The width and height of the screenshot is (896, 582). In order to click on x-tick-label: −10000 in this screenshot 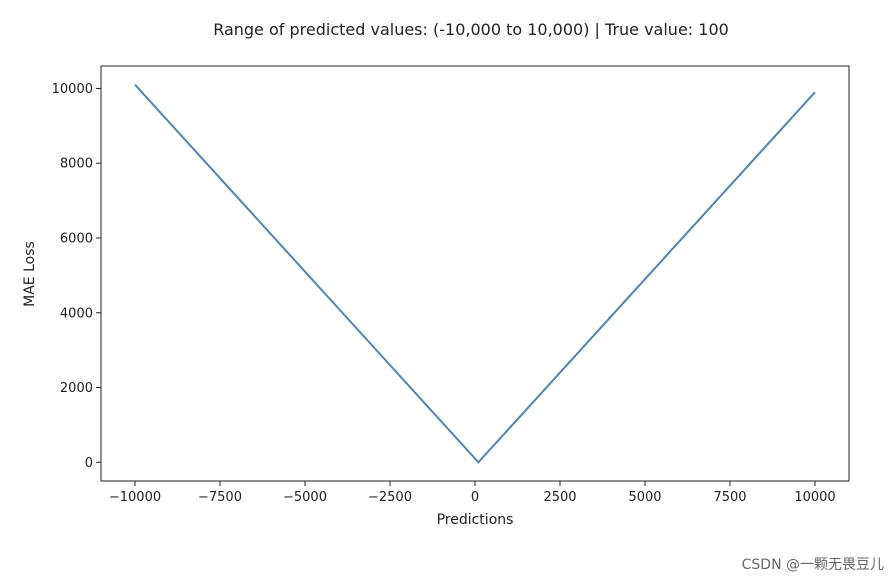, I will do `click(135, 497)`.